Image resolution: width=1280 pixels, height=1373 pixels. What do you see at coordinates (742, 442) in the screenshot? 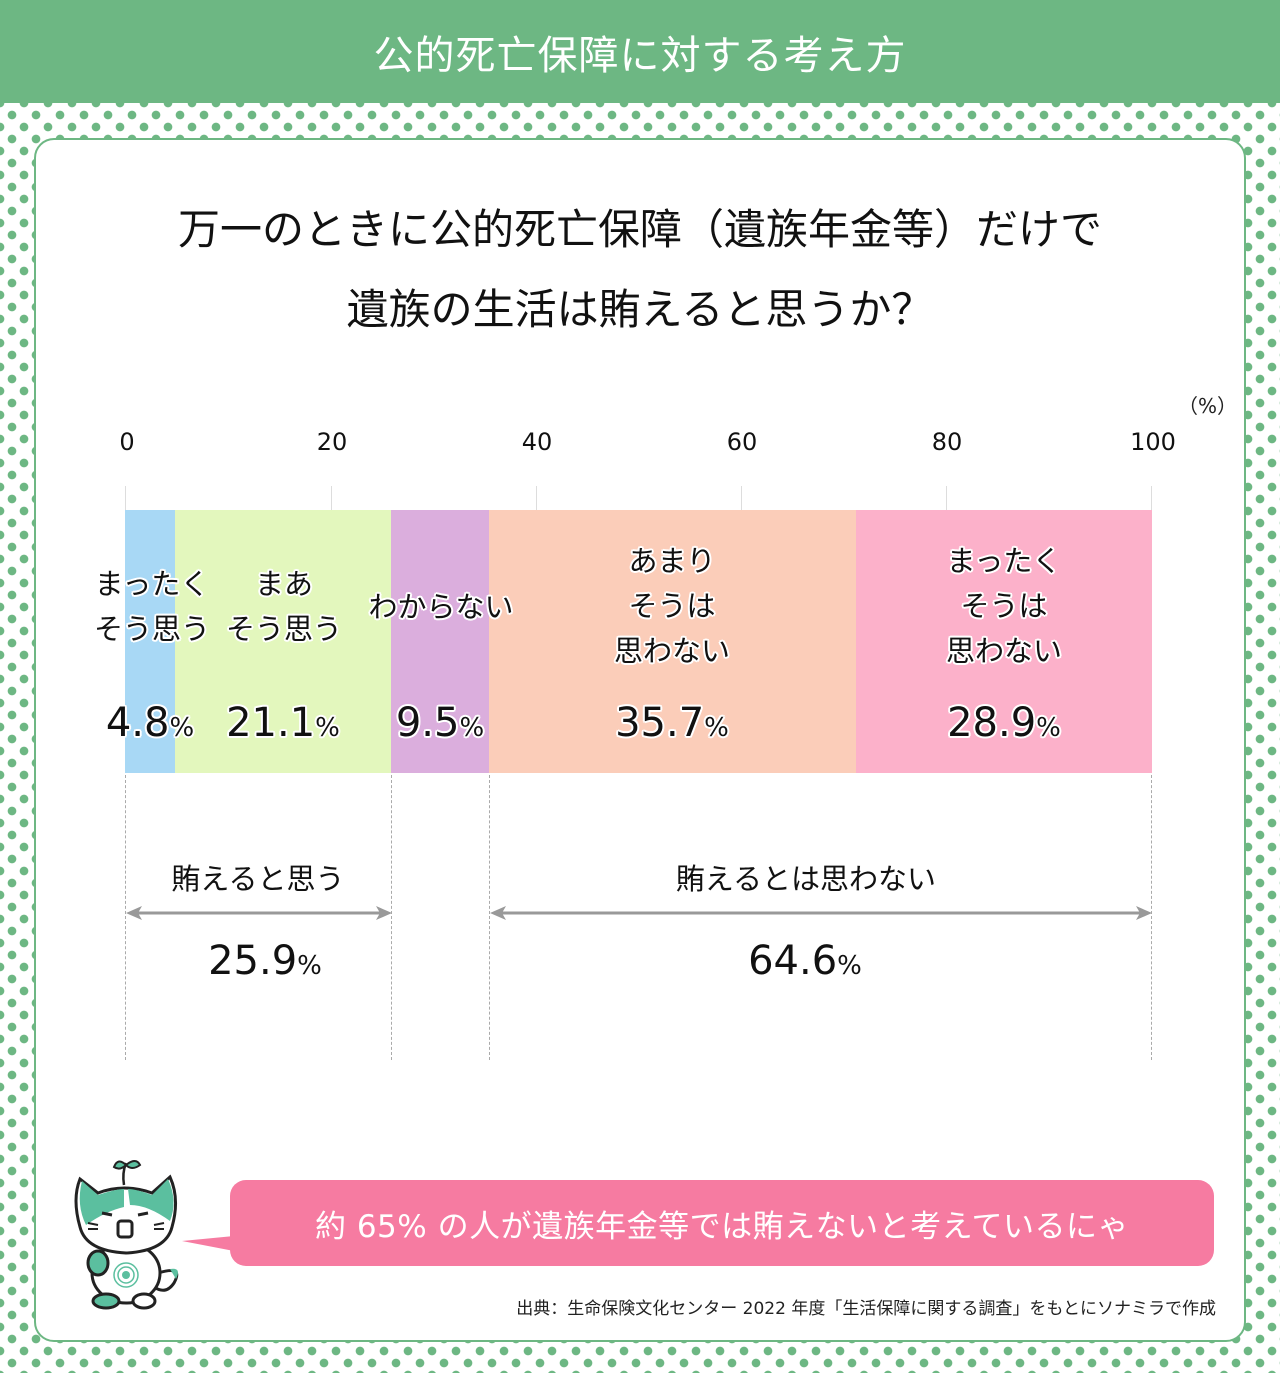
I see `axis-tick-60: 60` at bounding box center [742, 442].